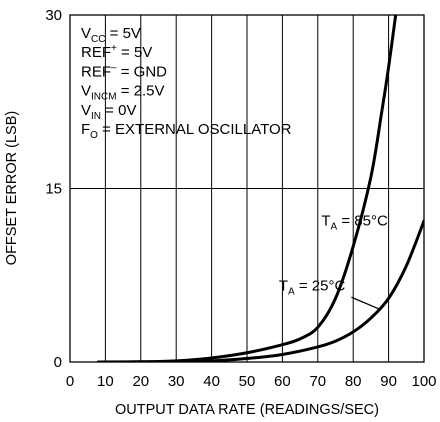  Describe the element at coordinates (116, 52) in the screenshot. I see `condition-line: REF+ = 5V` at that location.